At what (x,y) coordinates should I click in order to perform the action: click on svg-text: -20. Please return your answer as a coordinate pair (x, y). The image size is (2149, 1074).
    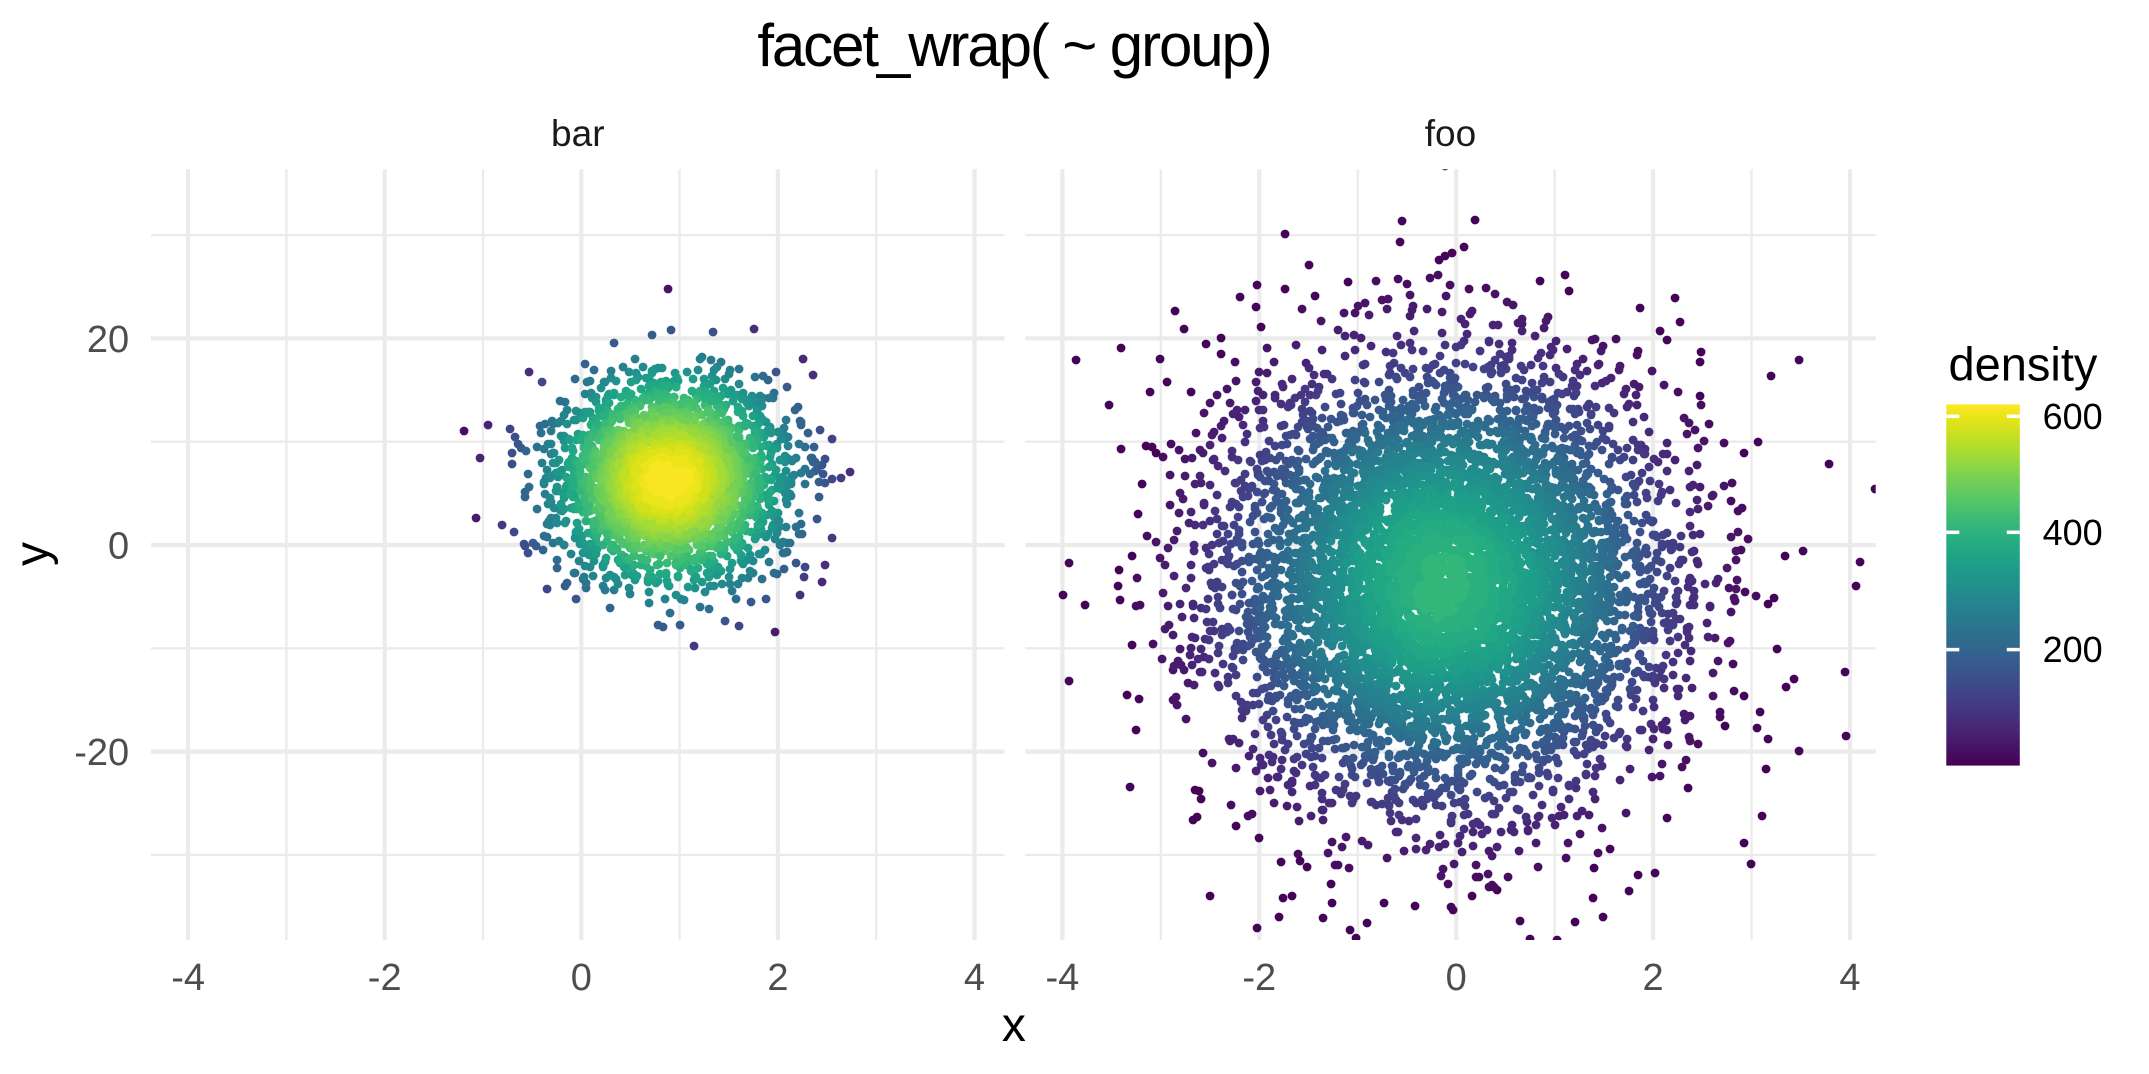
    Looking at the image, I should click on (101, 753).